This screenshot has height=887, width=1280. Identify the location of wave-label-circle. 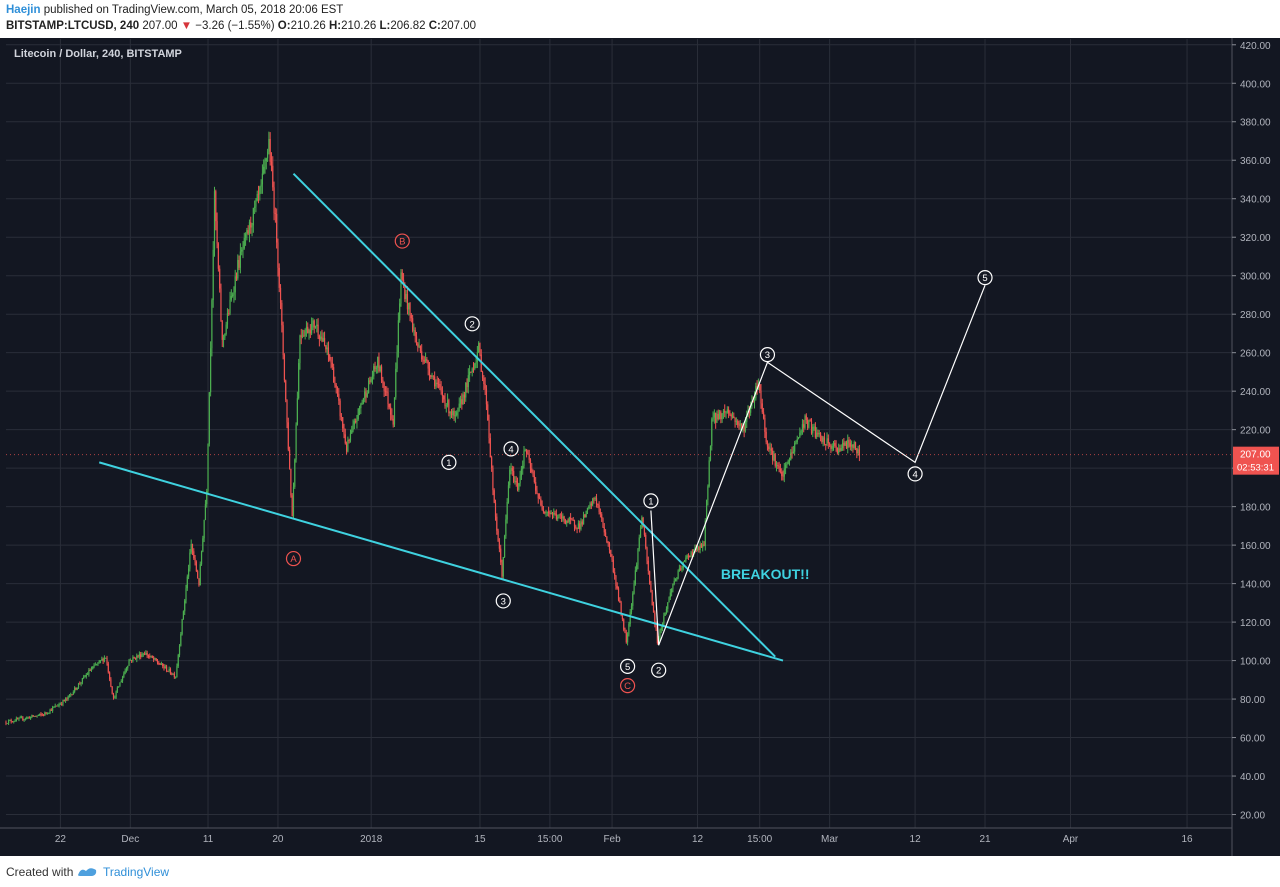
(767, 355).